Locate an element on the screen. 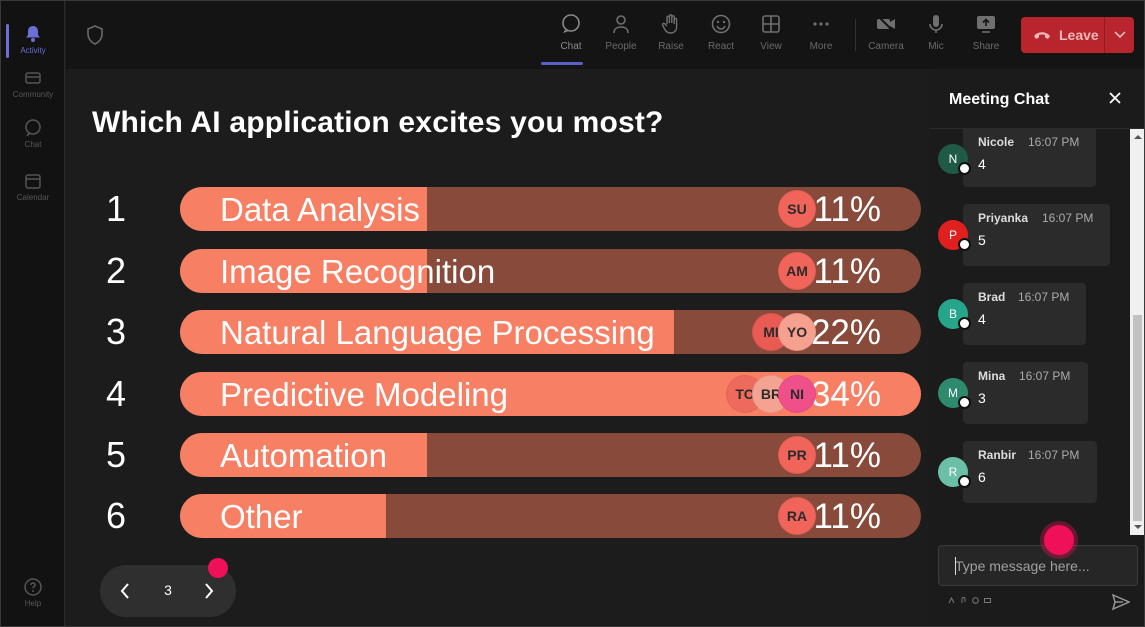 This screenshot has width=1145, height=627. raise-hand-button: Raise is located at coordinates (671, 37).